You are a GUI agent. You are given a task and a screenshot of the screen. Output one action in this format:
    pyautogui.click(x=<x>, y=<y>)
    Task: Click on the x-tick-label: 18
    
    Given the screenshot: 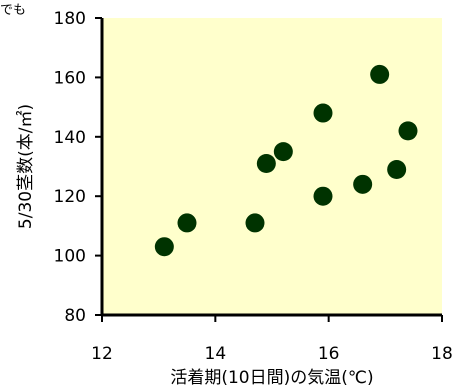 What is the action you would take?
    pyautogui.click(x=442, y=354)
    